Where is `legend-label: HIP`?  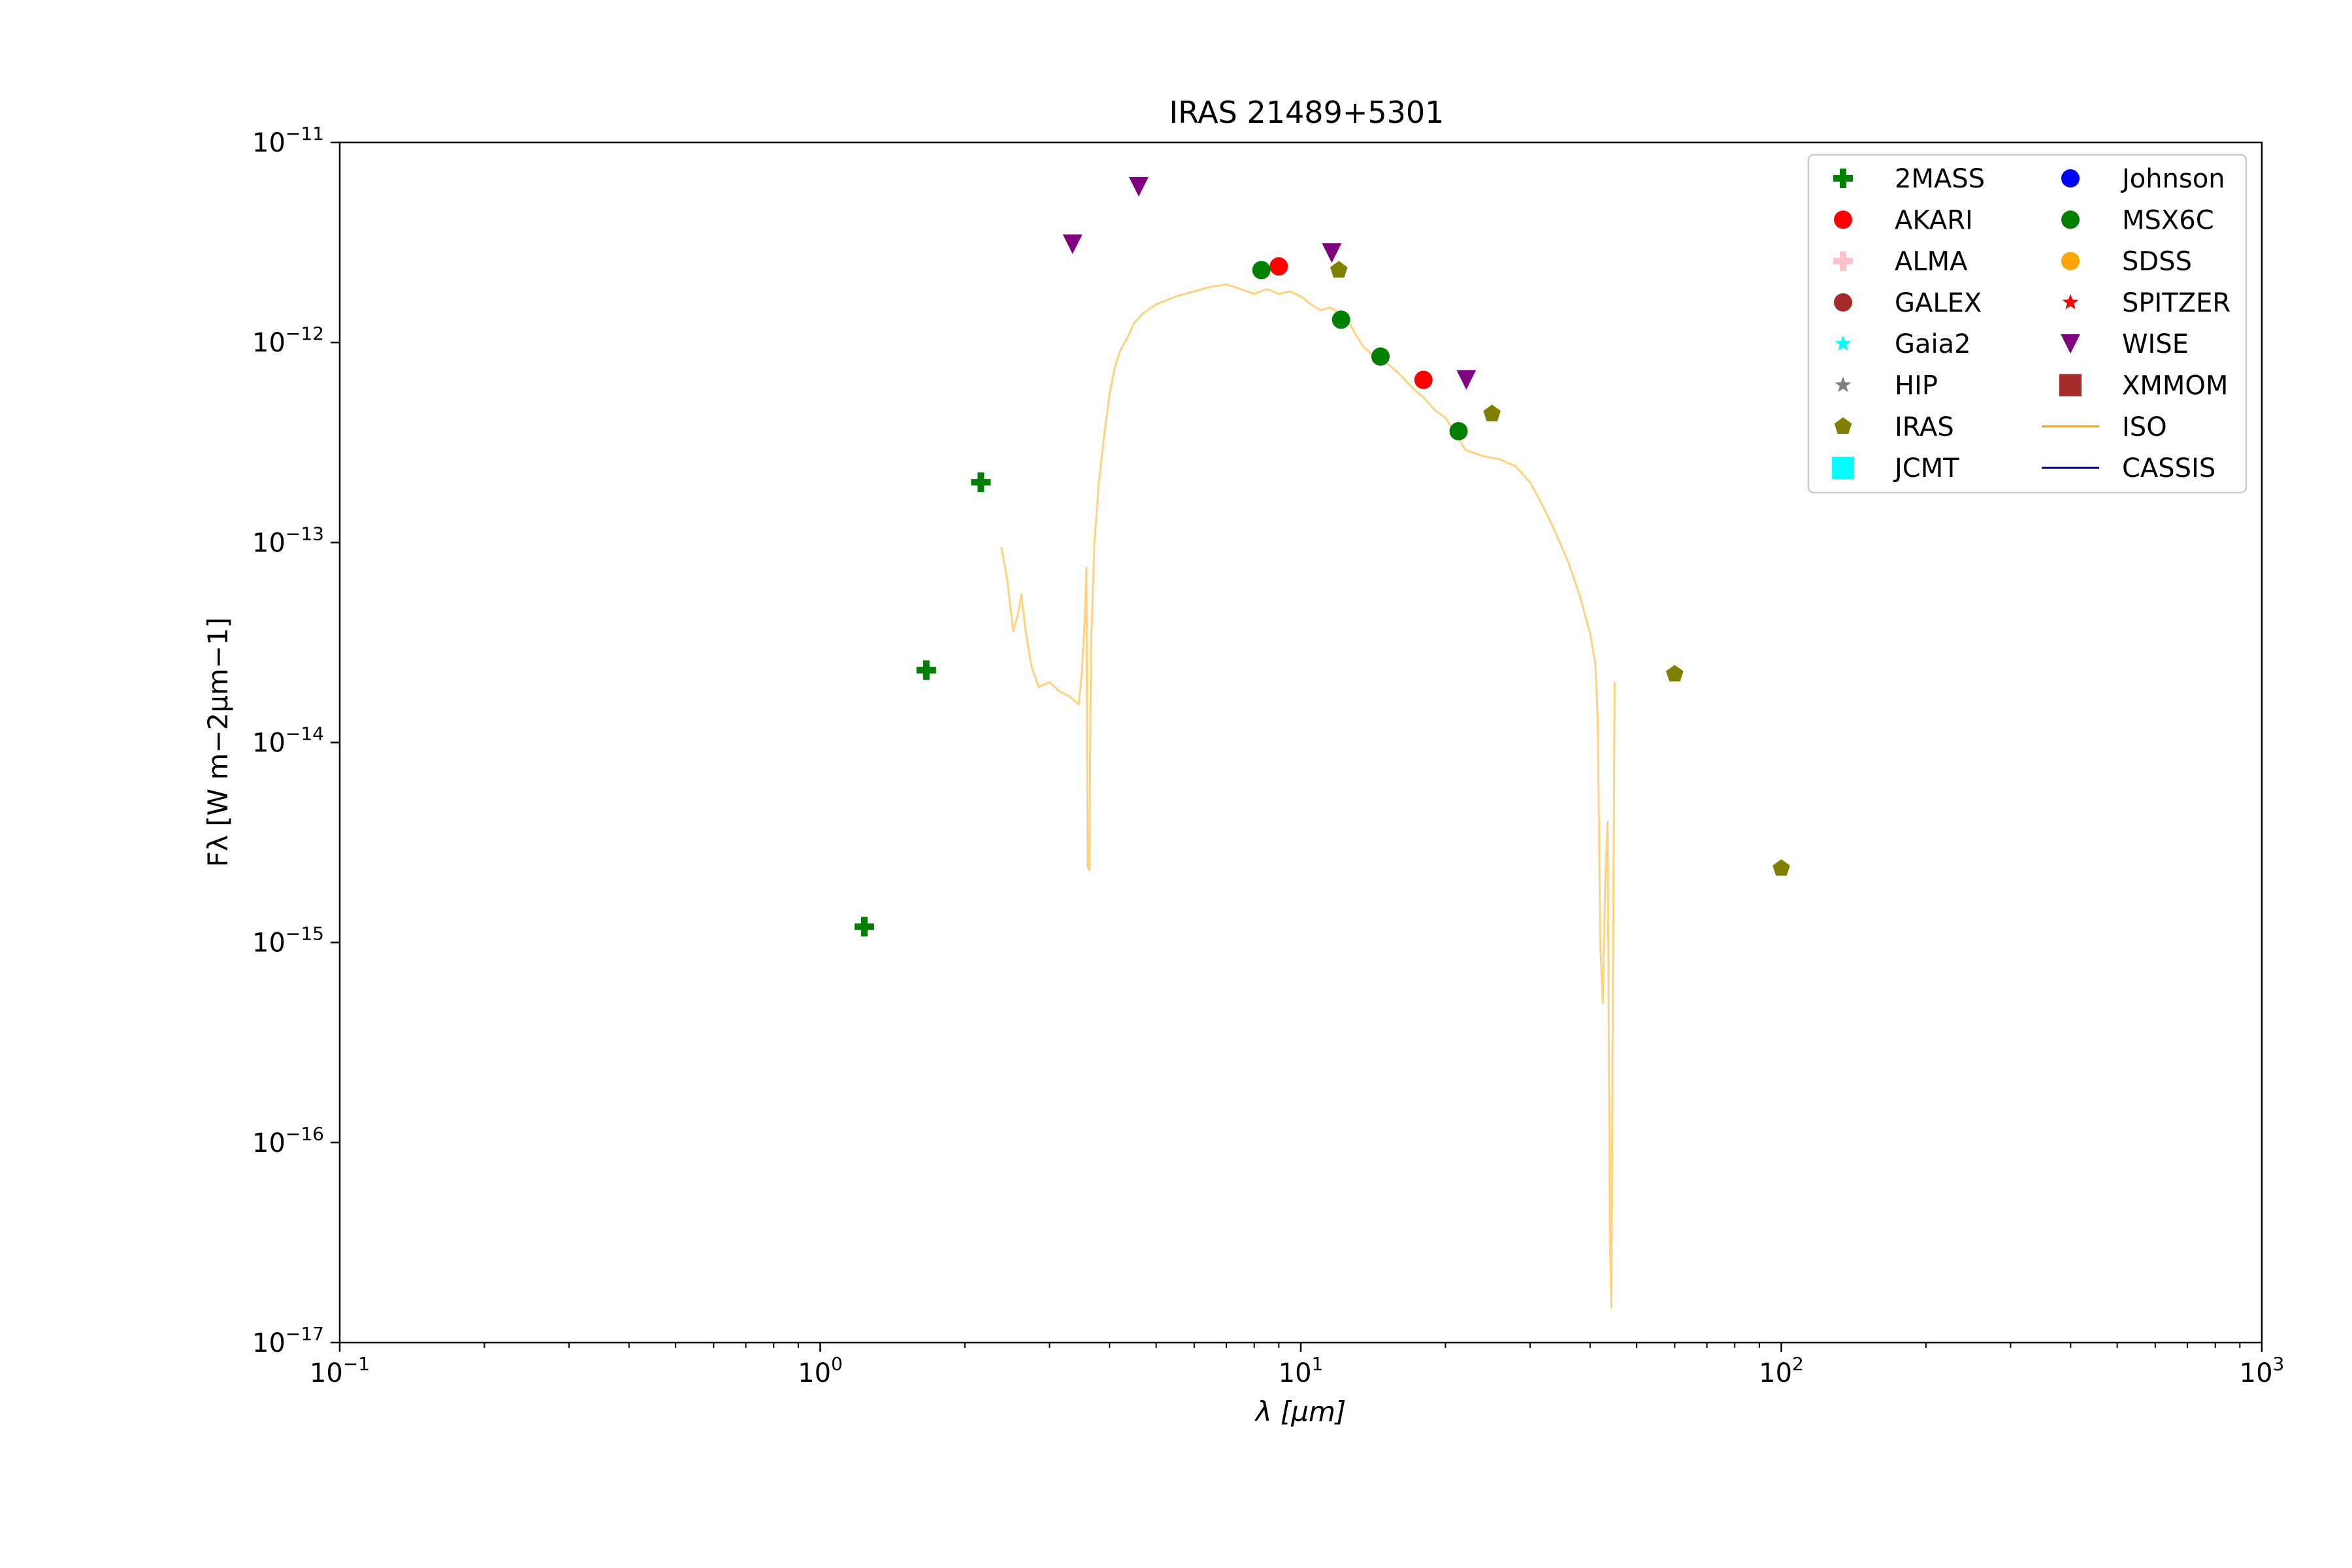
legend-label: HIP is located at coordinates (1916, 386).